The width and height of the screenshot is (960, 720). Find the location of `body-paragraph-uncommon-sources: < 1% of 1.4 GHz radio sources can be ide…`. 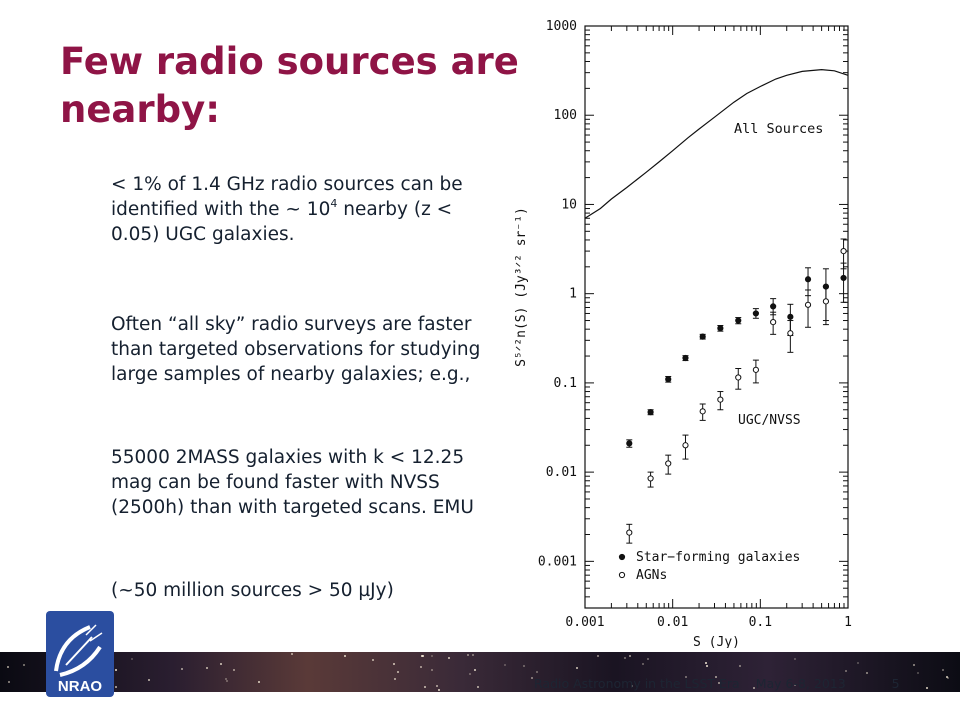

body-paragraph-uncommon-sources: < 1% of 1.4 GHz radio sources can be ide… is located at coordinates (296, 209).